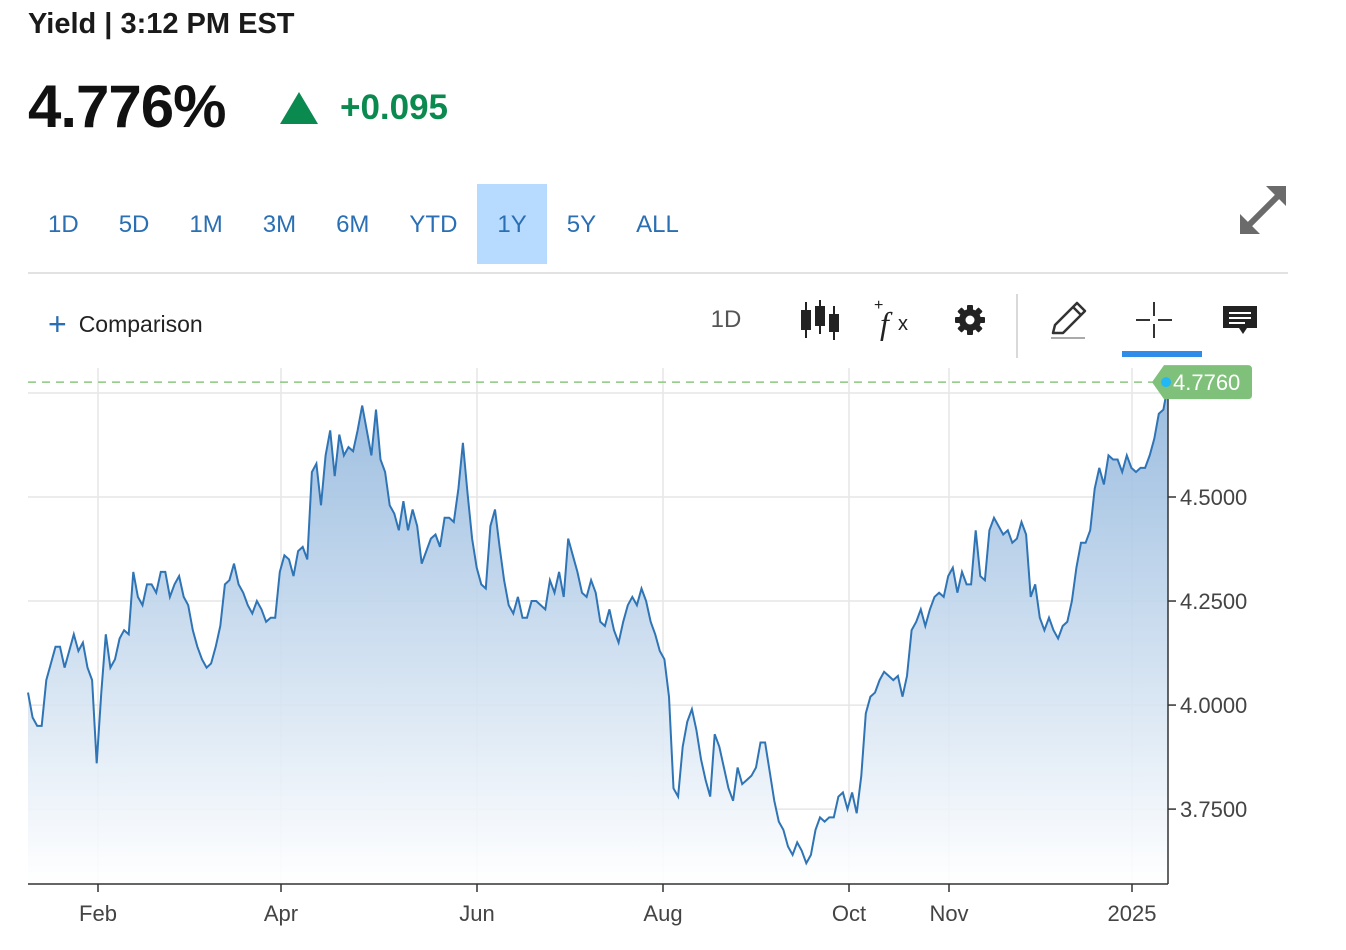  Describe the element at coordinates (849, 913) in the screenshot. I see `x-tick-label: Oct` at that location.